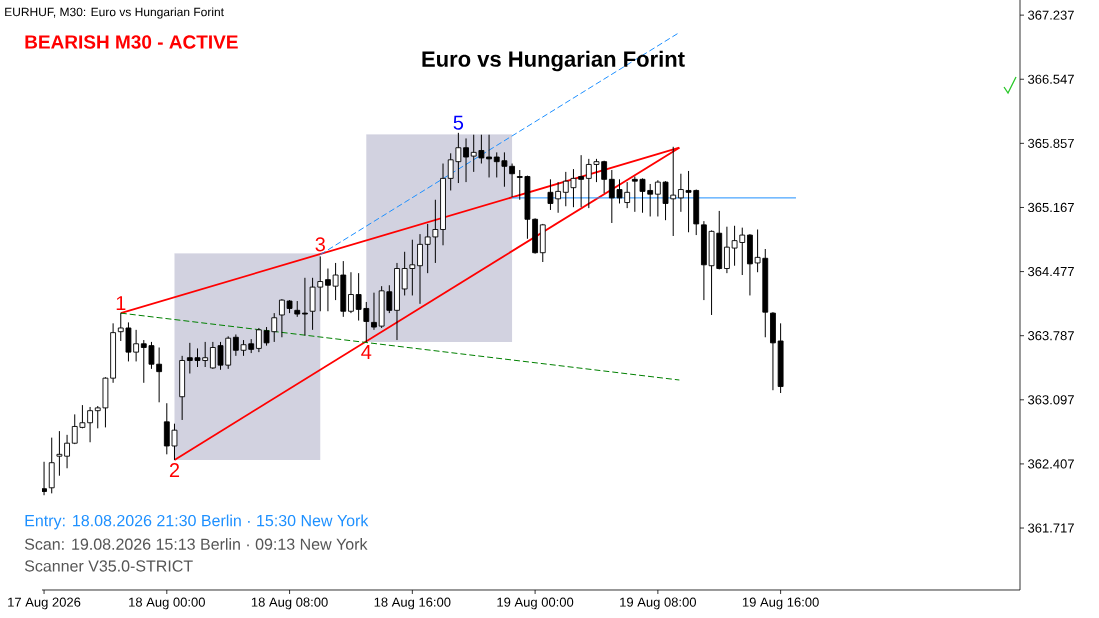 This screenshot has height=618, width=1099. I want to click on y-tick-label: 361.717, so click(1051, 528).